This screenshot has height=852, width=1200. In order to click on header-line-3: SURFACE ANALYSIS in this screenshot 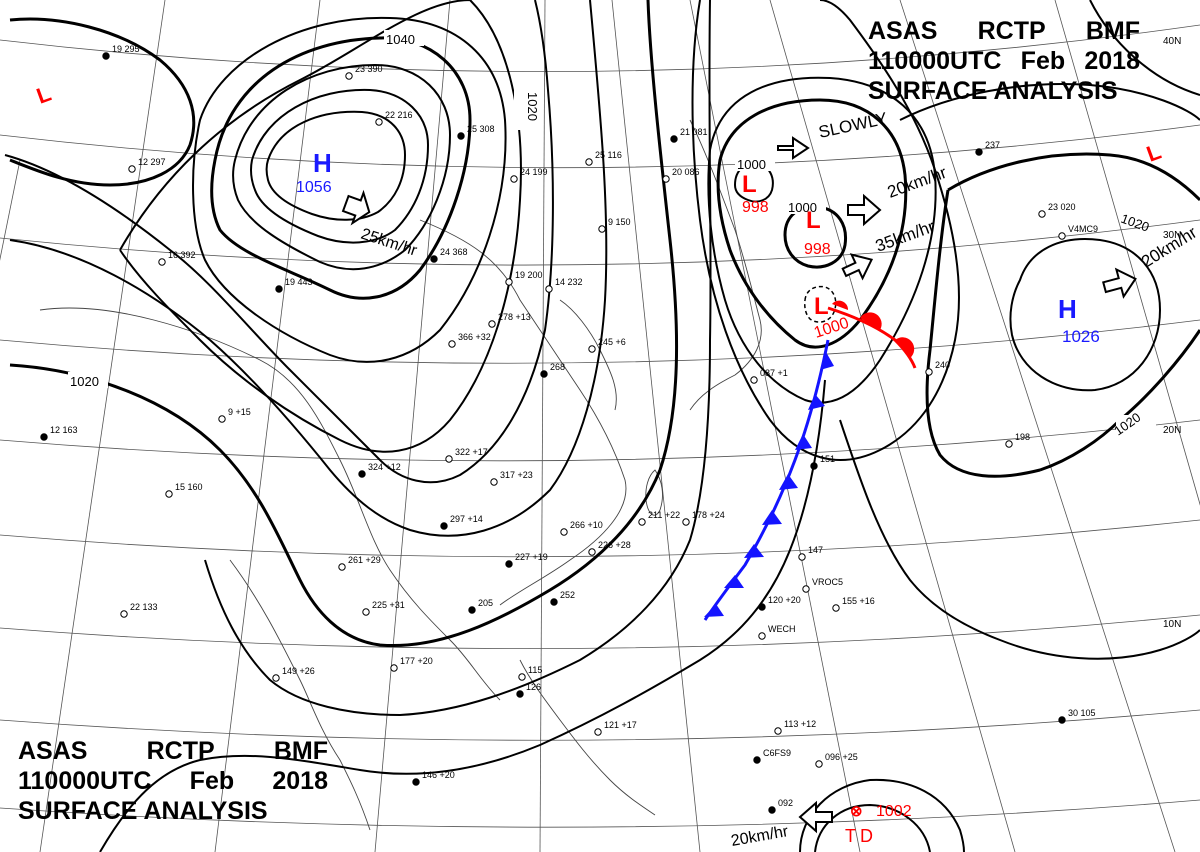, I will do `click(173, 811)`.